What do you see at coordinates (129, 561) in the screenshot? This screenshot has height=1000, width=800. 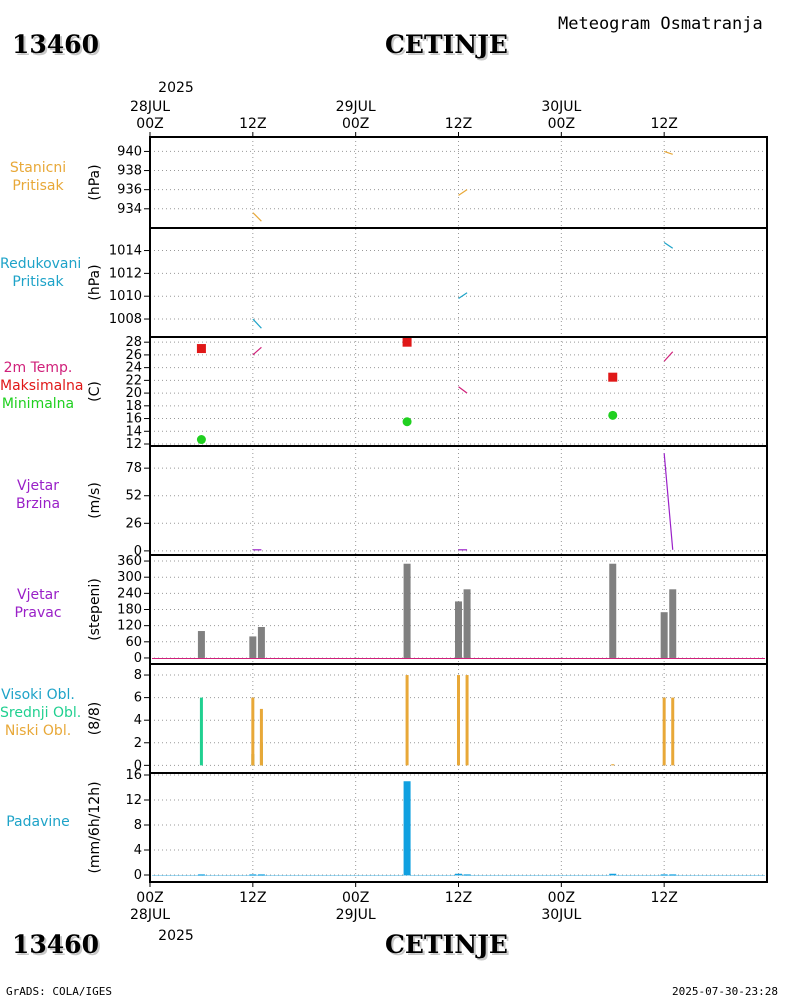 I see `y-tick-label: 360` at bounding box center [129, 561].